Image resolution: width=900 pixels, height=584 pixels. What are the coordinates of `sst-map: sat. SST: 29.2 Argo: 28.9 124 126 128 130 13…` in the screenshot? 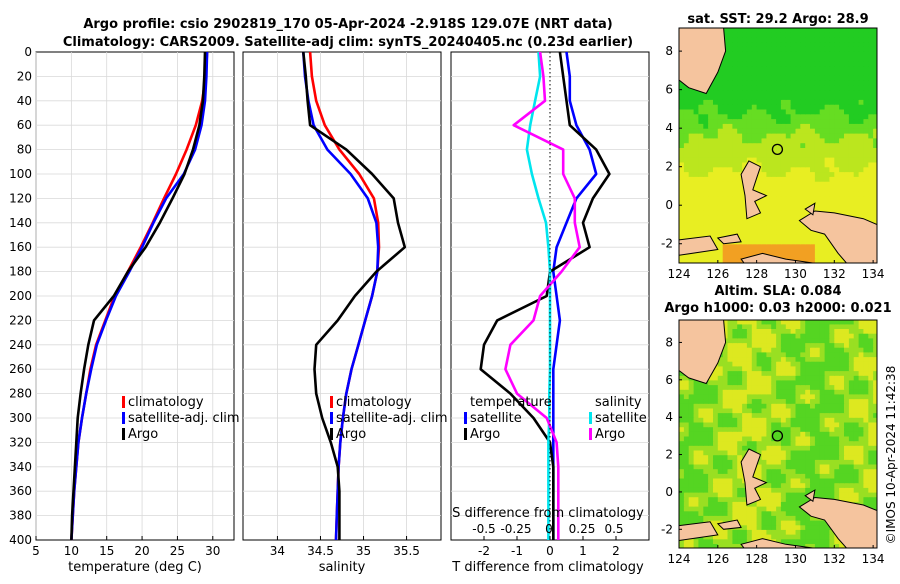 It's located at (773, 146).